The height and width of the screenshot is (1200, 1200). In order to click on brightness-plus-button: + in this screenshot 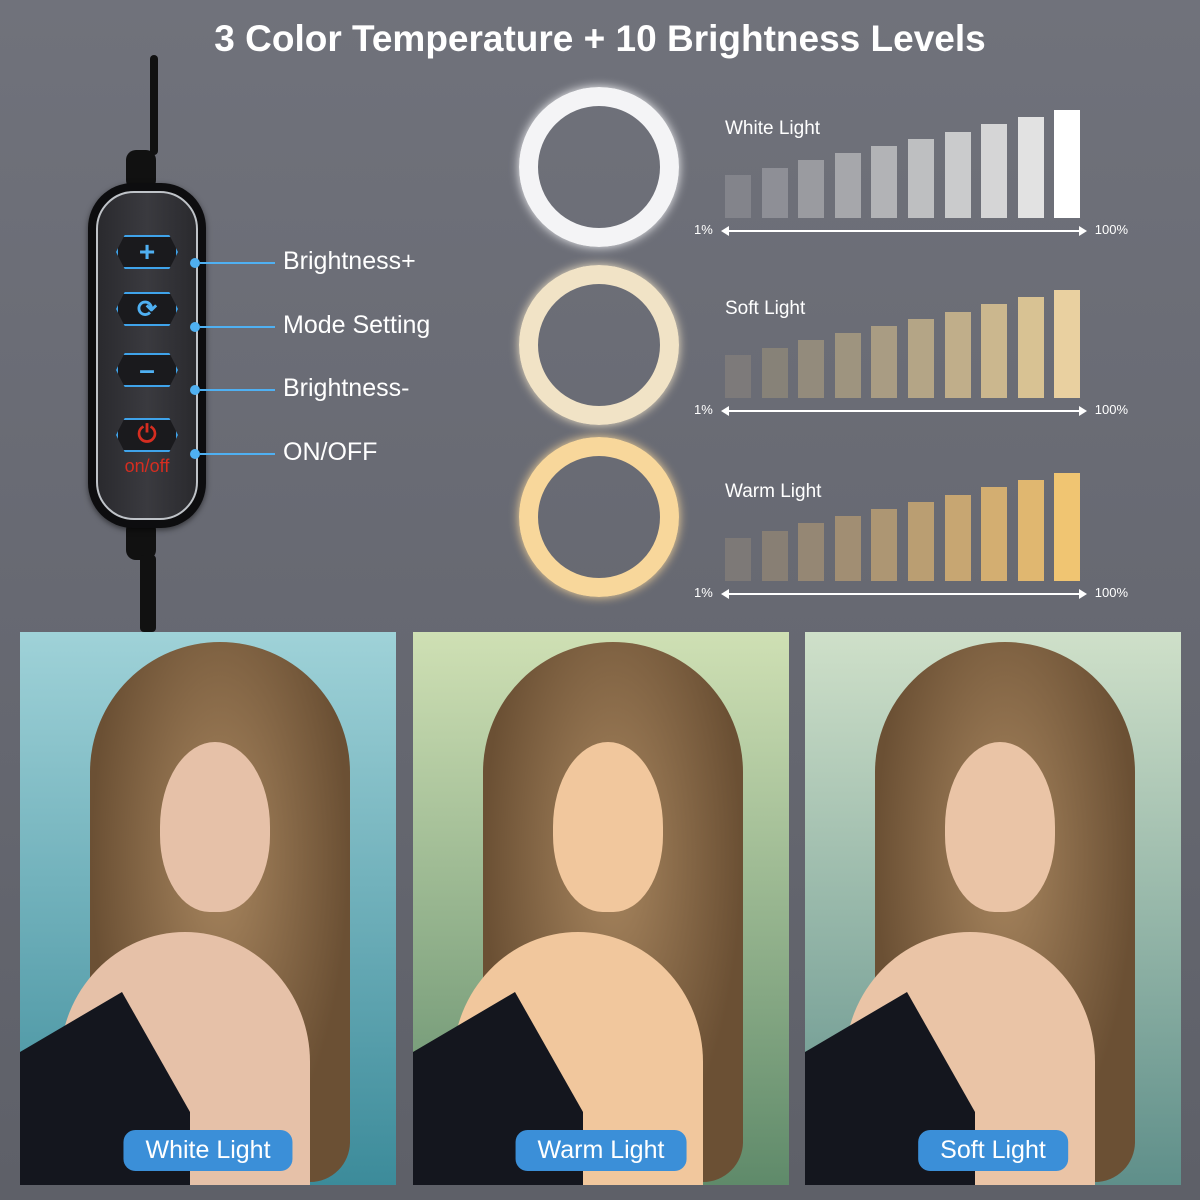, I will do `click(147, 252)`.